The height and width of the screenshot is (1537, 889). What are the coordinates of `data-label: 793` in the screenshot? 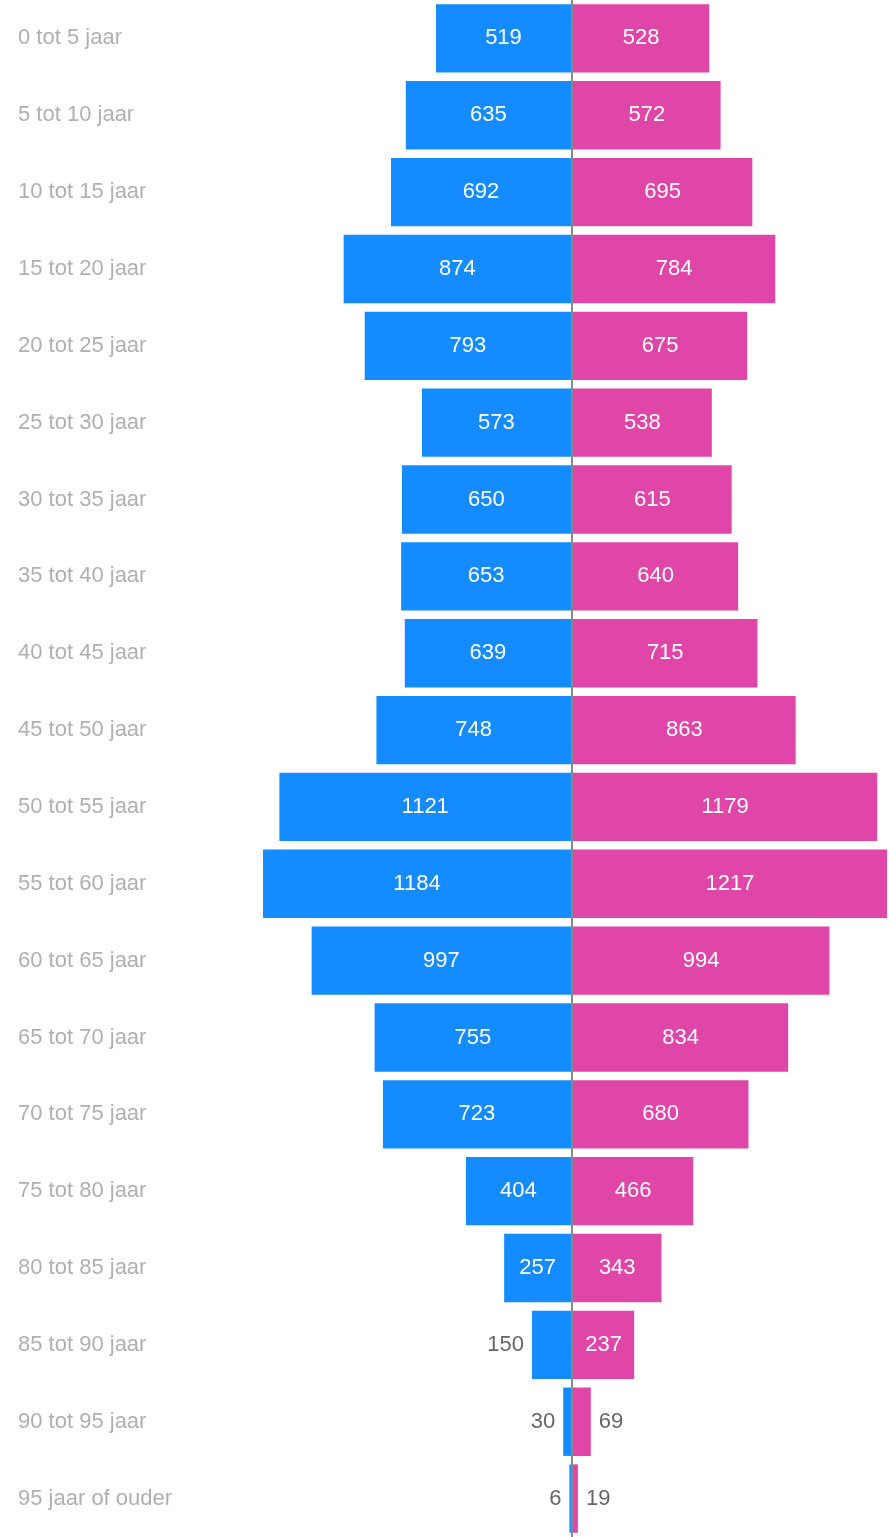 It's located at (468, 344).